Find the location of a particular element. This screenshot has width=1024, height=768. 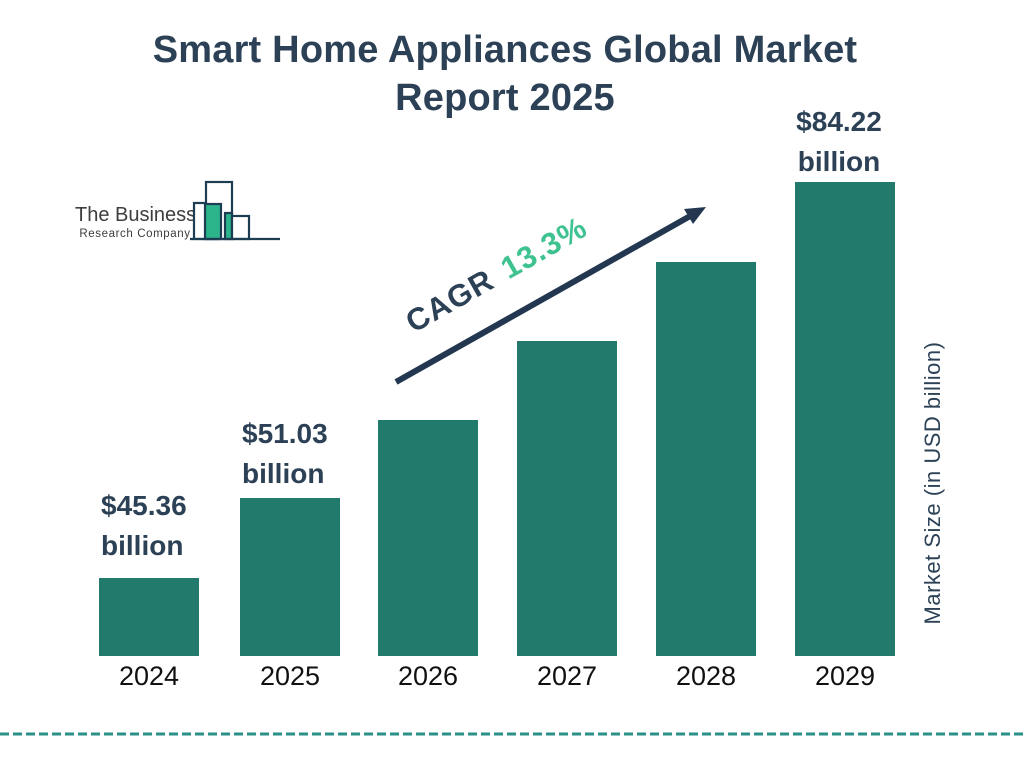

growth-arrow-line is located at coordinates (544, 298).